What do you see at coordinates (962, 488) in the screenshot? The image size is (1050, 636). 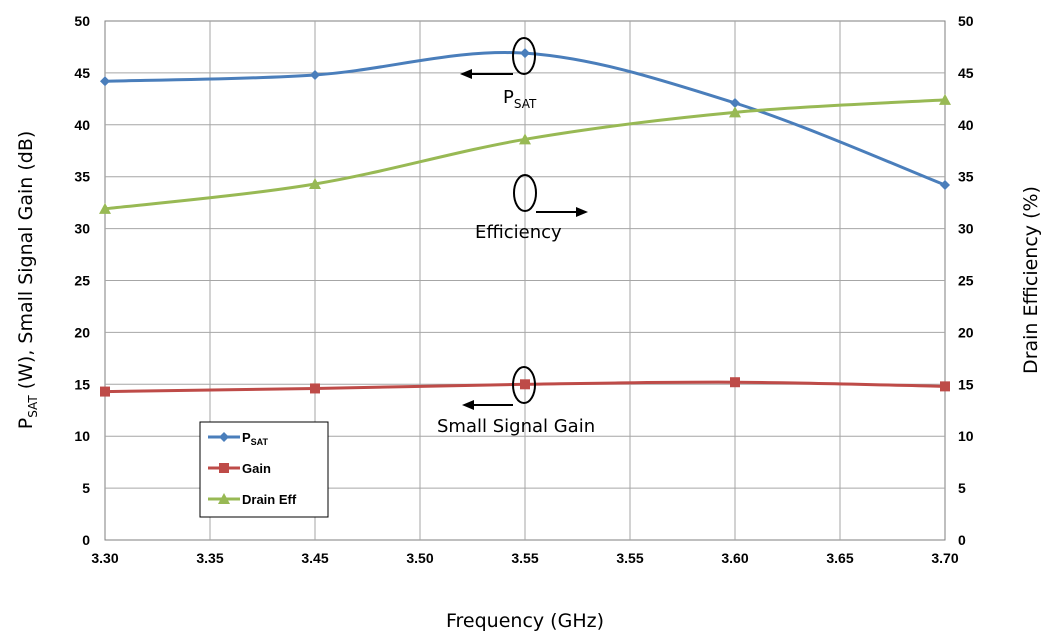 I see `y-right-tick-label: 5` at bounding box center [962, 488].